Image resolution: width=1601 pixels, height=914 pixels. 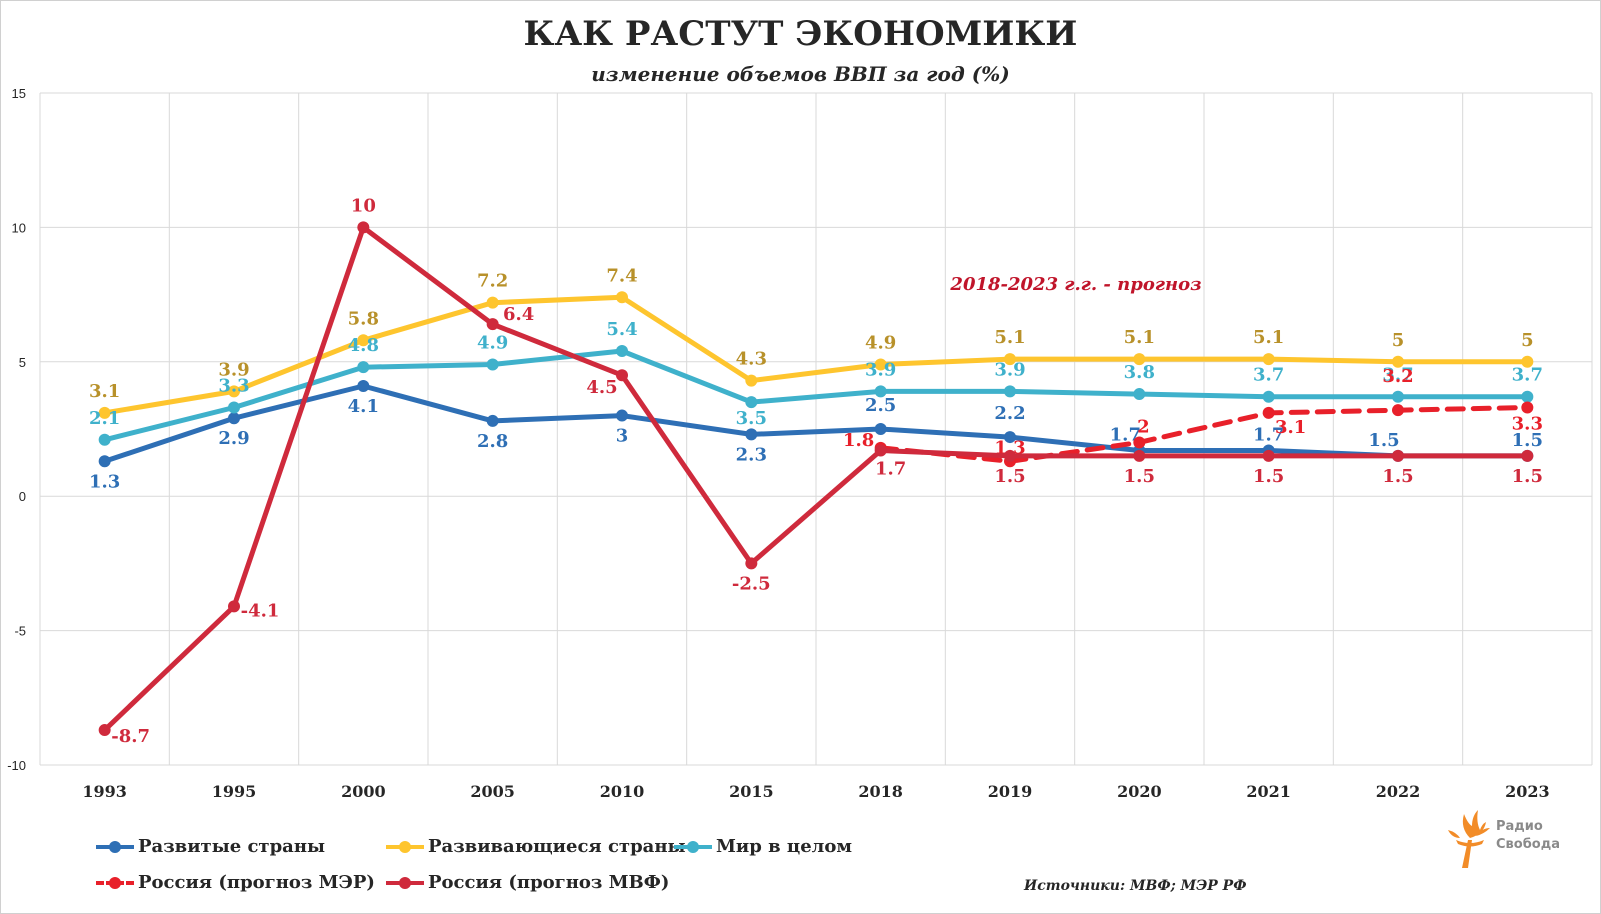 I want to click on radio-svoboda-logo: Радио Свобода, so click(x=1511, y=843).